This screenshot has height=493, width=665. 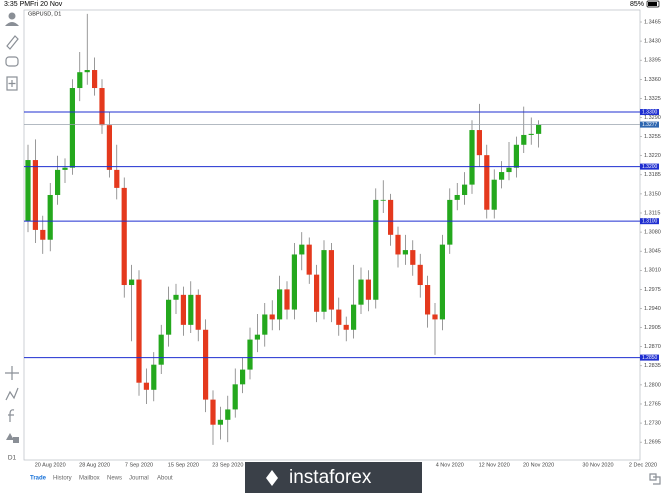 What do you see at coordinates (11, 415) in the screenshot?
I see `function-icon` at bounding box center [11, 415].